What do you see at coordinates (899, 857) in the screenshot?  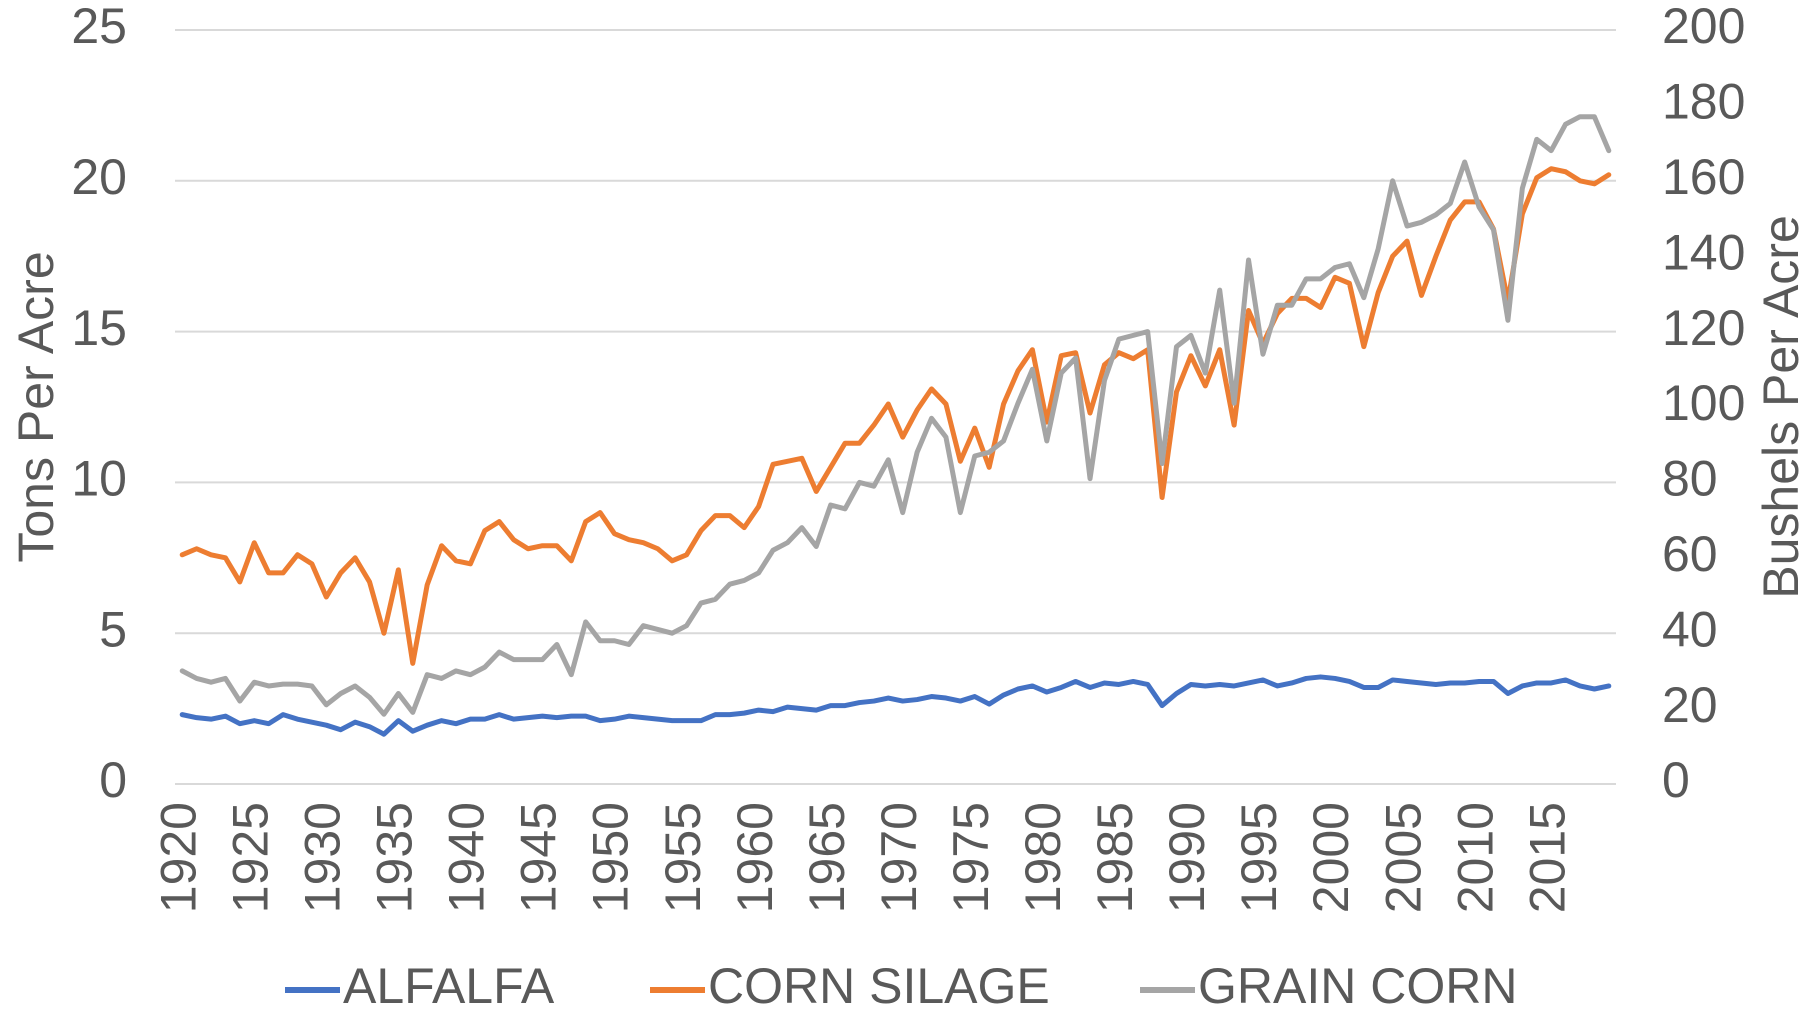 I see `x-tick-label: 1970` at bounding box center [899, 857].